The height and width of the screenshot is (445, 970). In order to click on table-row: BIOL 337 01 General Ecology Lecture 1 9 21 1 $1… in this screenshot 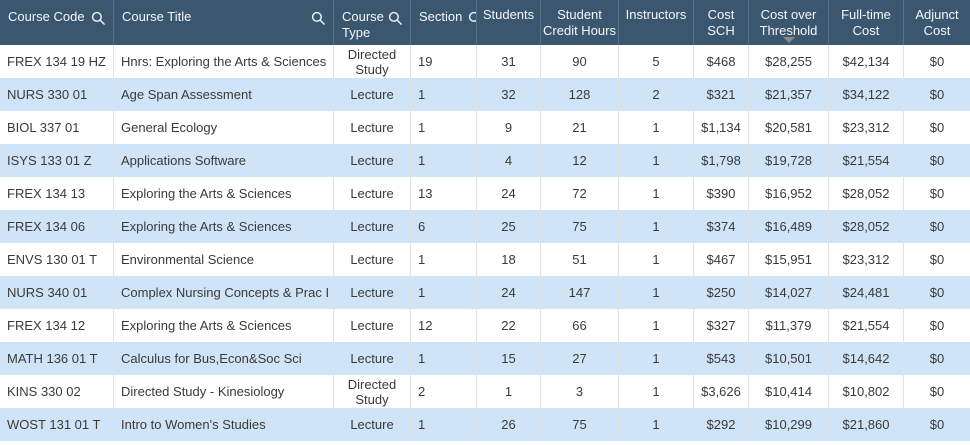, I will do `click(485, 127)`.